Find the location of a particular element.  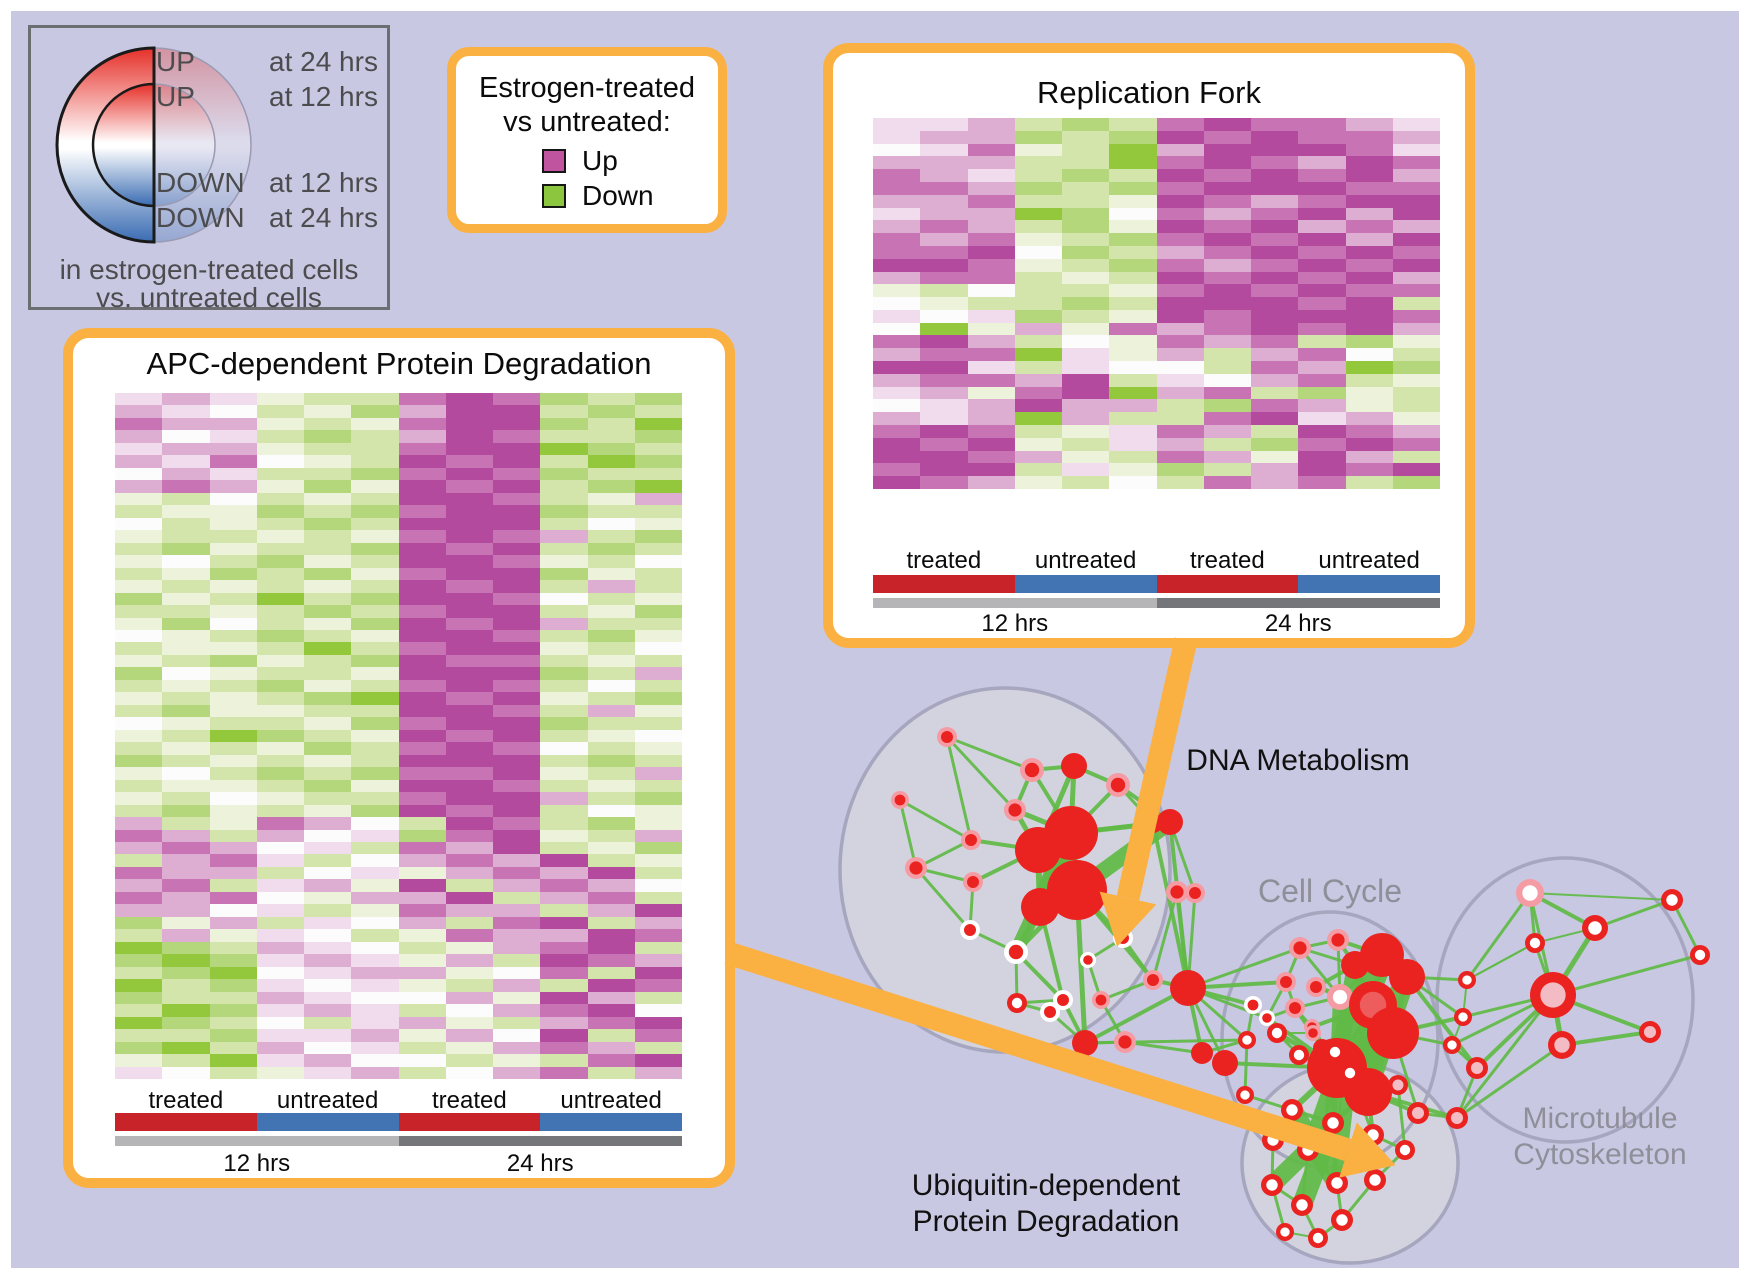

down-label: Down is located at coordinates (618, 195).